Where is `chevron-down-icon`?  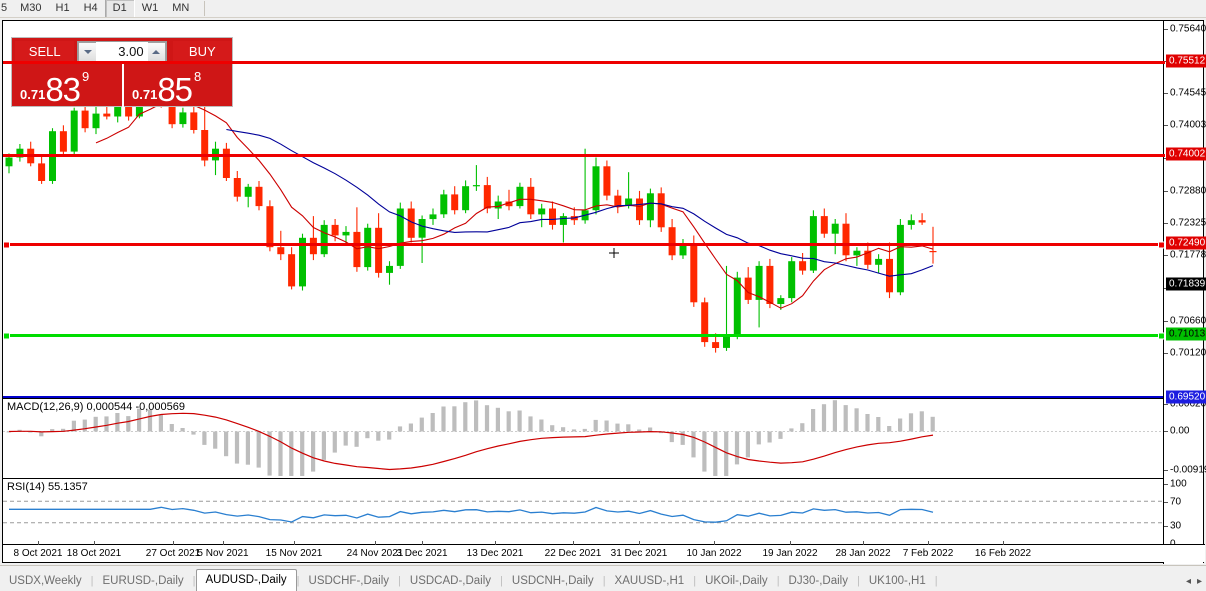
chevron-down-icon is located at coordinates (87, 52).